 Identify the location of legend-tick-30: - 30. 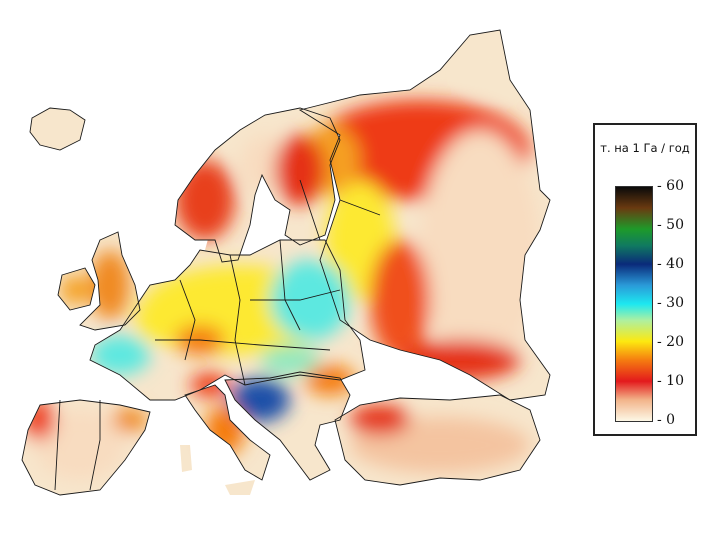
(670, 303).